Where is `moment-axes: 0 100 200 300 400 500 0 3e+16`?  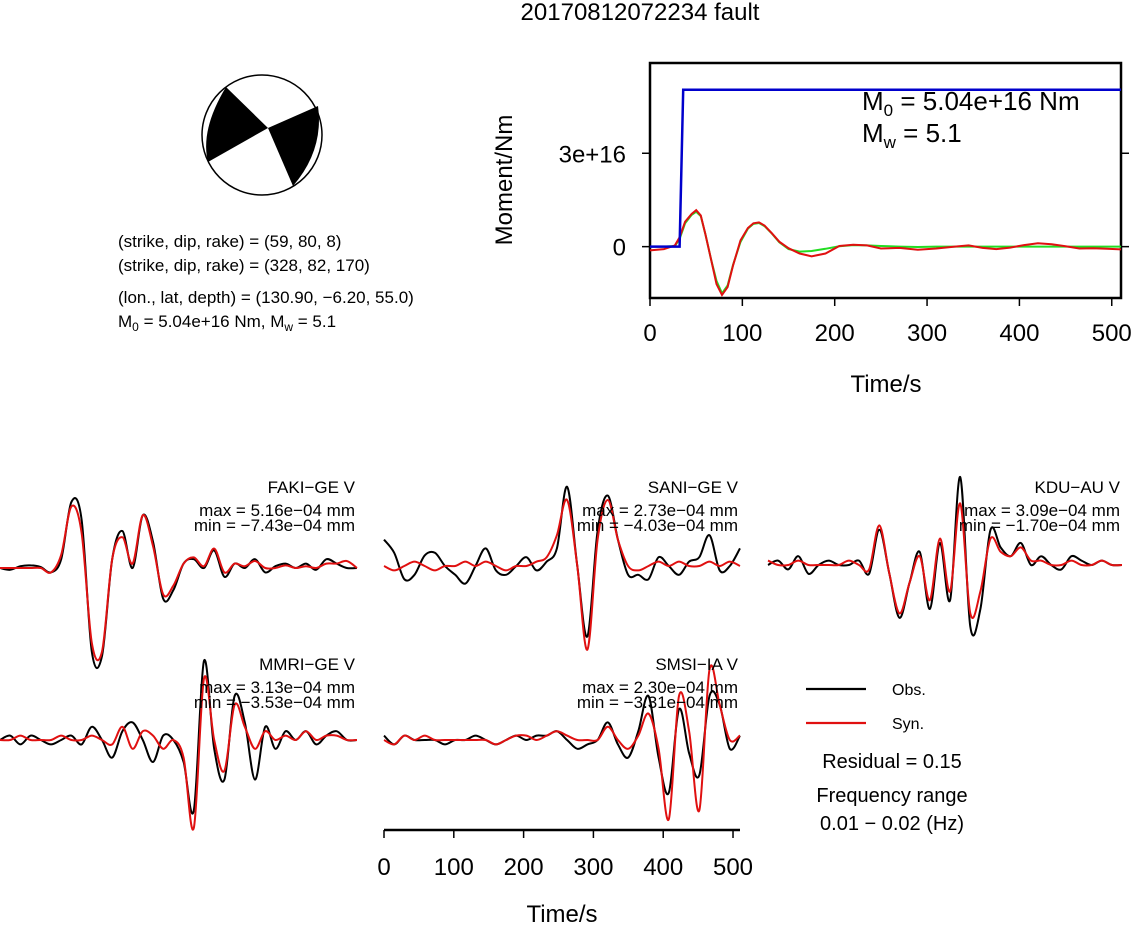 moment-axes: 0 100 200 300 400 500 0 3e+16 is located at coordinates (845, 244).